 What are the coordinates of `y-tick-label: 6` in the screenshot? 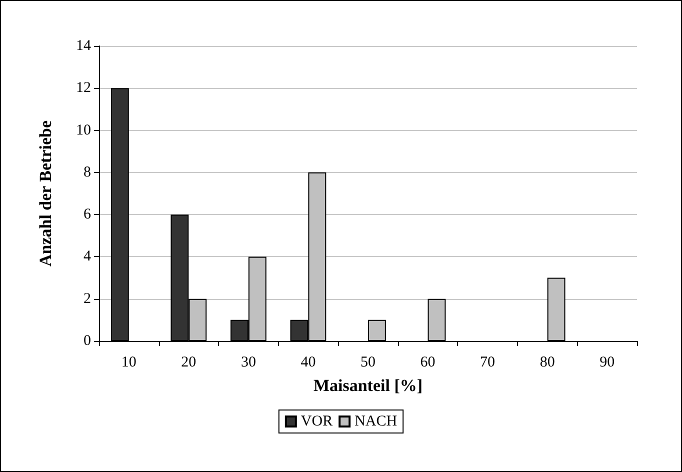 It's located at (88, 214).